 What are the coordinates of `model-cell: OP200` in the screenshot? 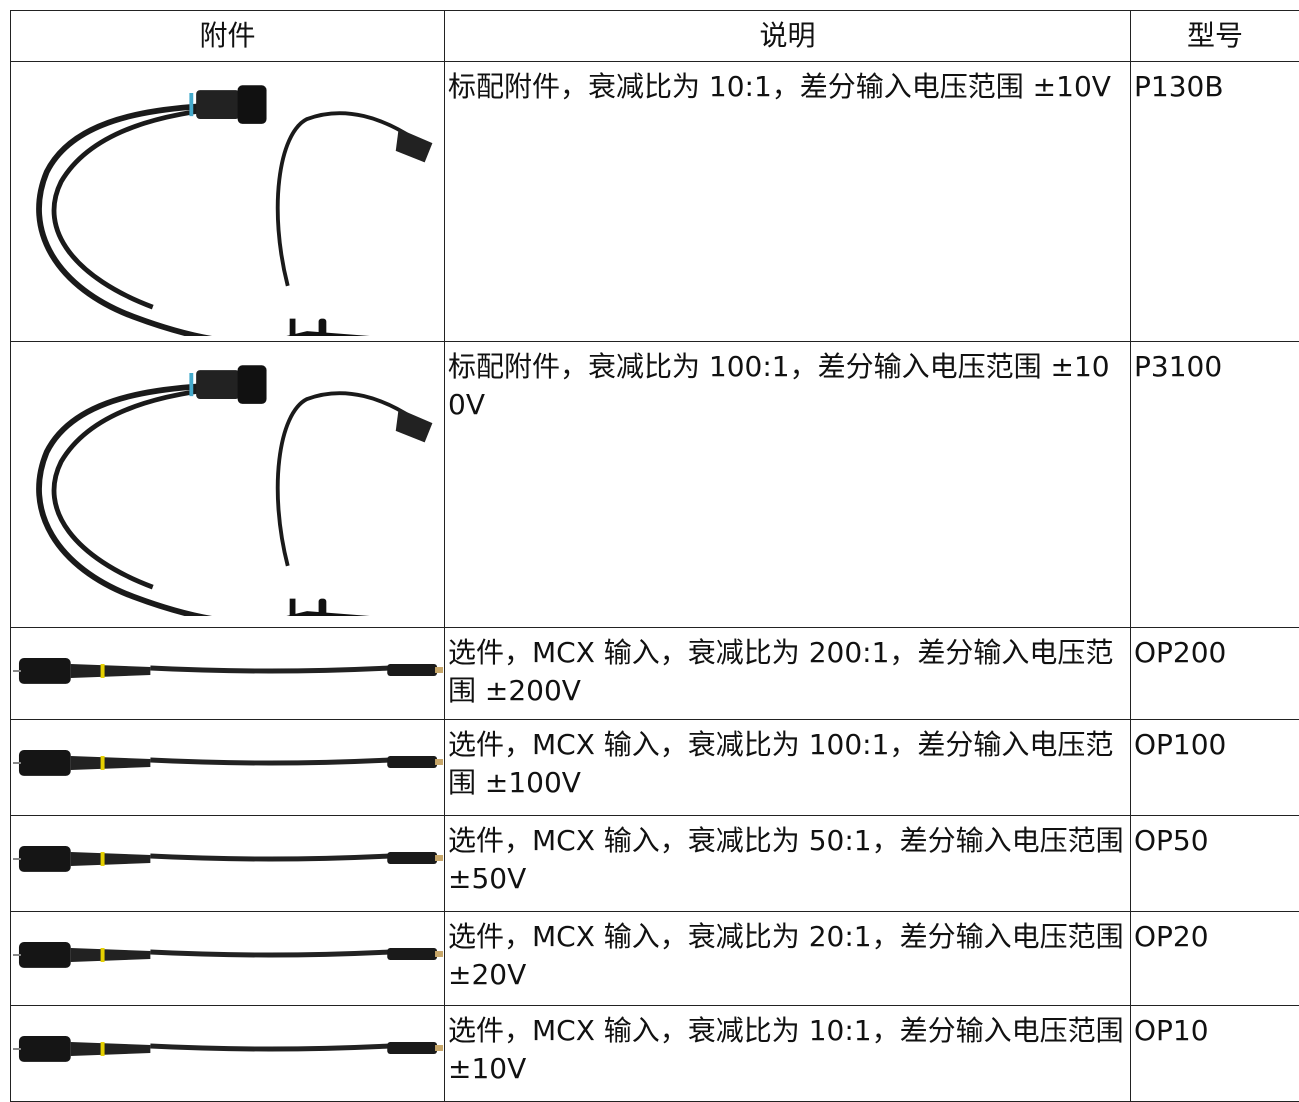 It's located at (1214, 673).